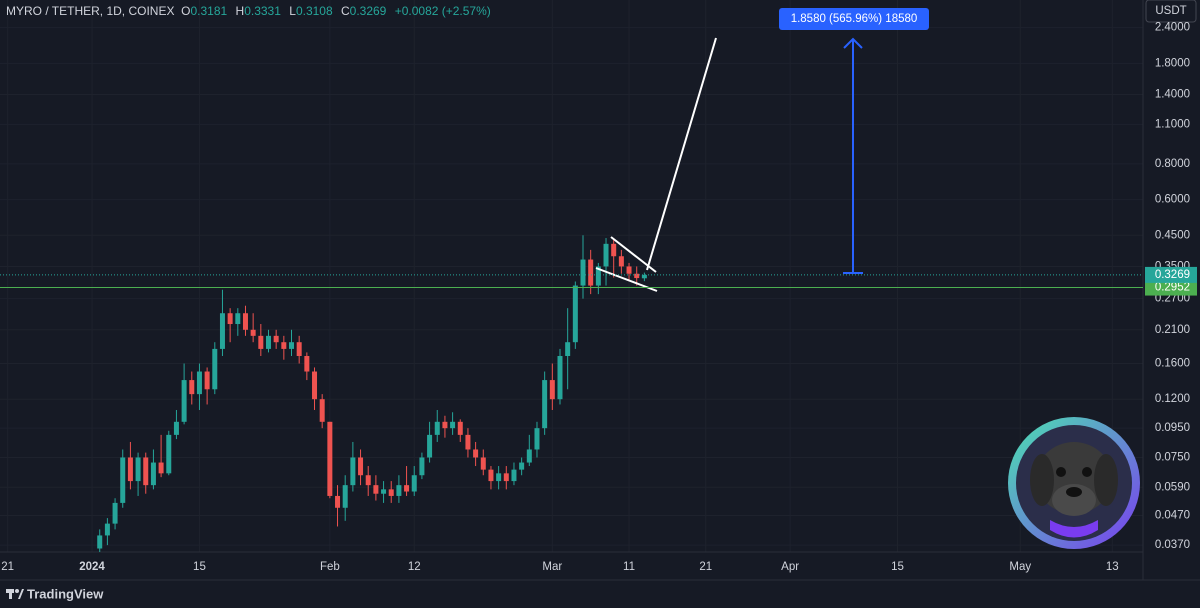  Describe the element at coordinates (1172, 458) in the screenshot. I see `y-tick-label: 0.0750` at that location.